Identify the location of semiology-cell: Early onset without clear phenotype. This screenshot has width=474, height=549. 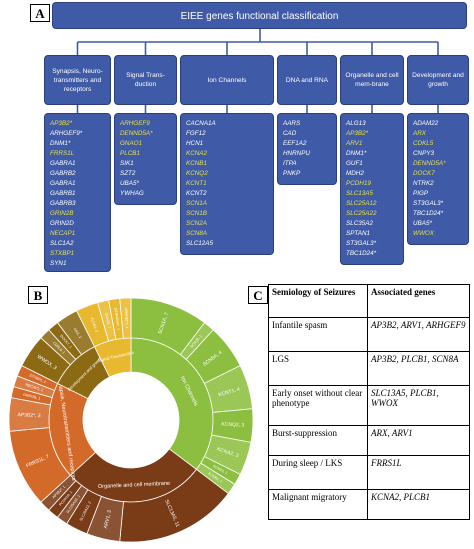
(318, 405).